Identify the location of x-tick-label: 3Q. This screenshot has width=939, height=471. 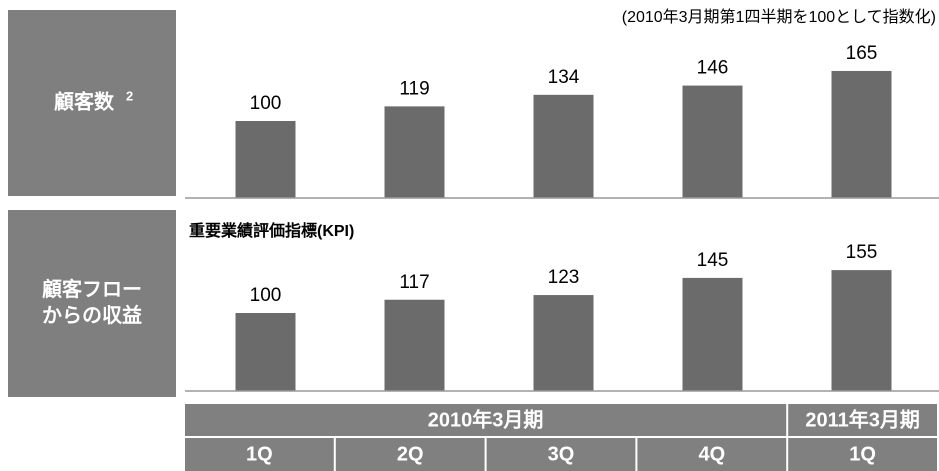
(561, 454).